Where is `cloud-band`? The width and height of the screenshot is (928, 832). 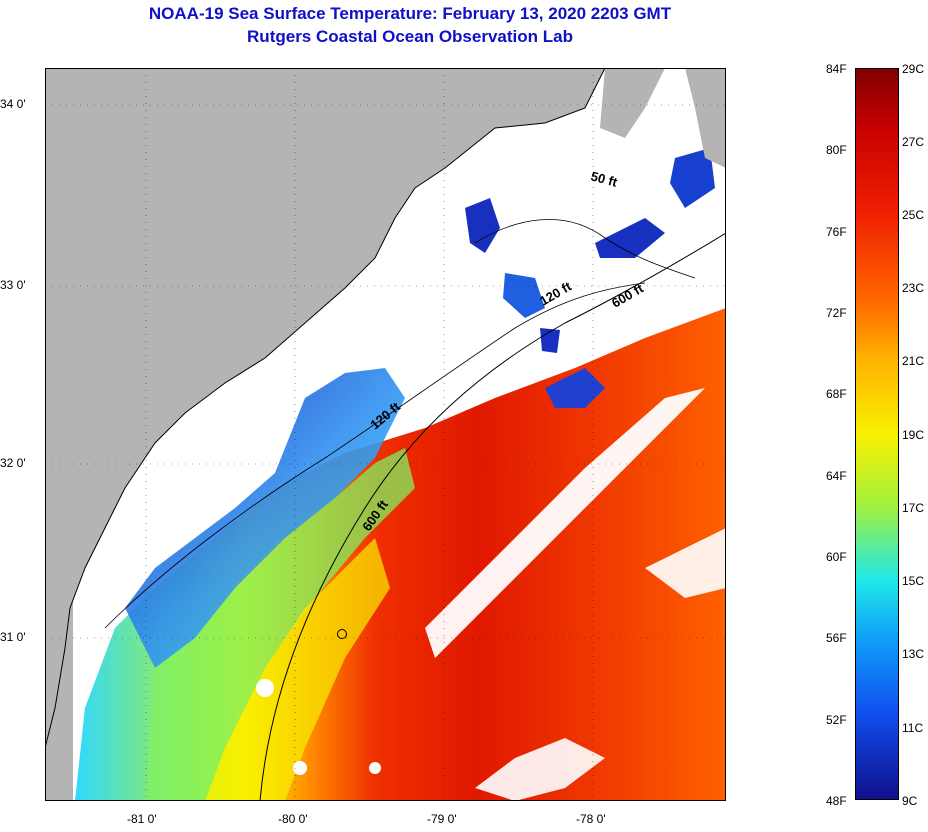 cloud-band is located at coordinates (565, 523).